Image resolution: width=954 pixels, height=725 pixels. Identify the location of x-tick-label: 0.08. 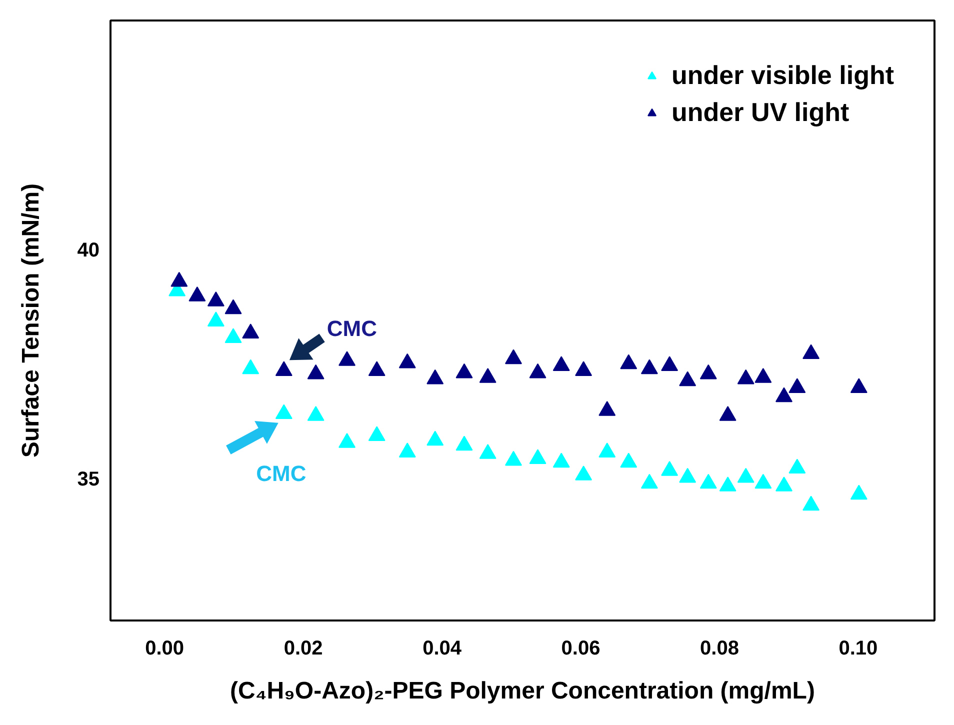
(719, 649).